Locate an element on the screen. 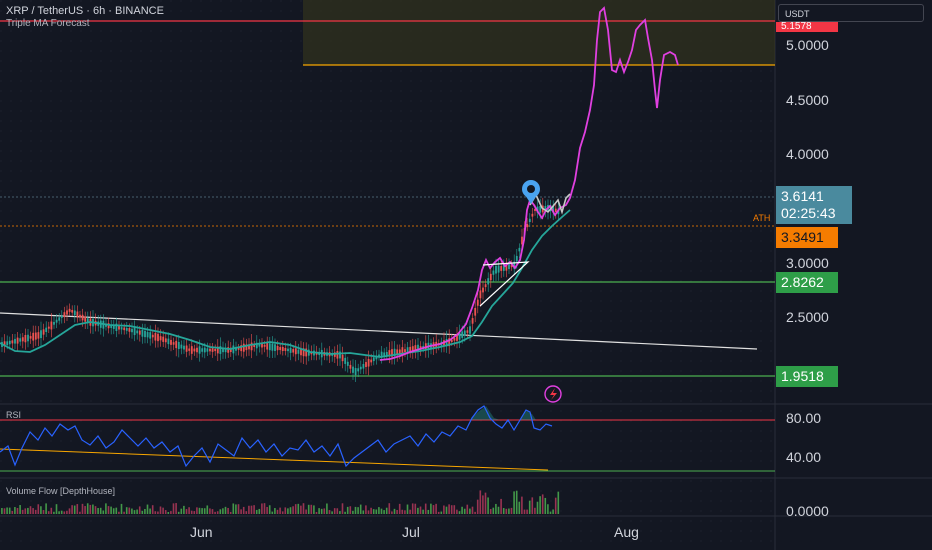  currency-selector: USDT is located at coordinates (851, 13).